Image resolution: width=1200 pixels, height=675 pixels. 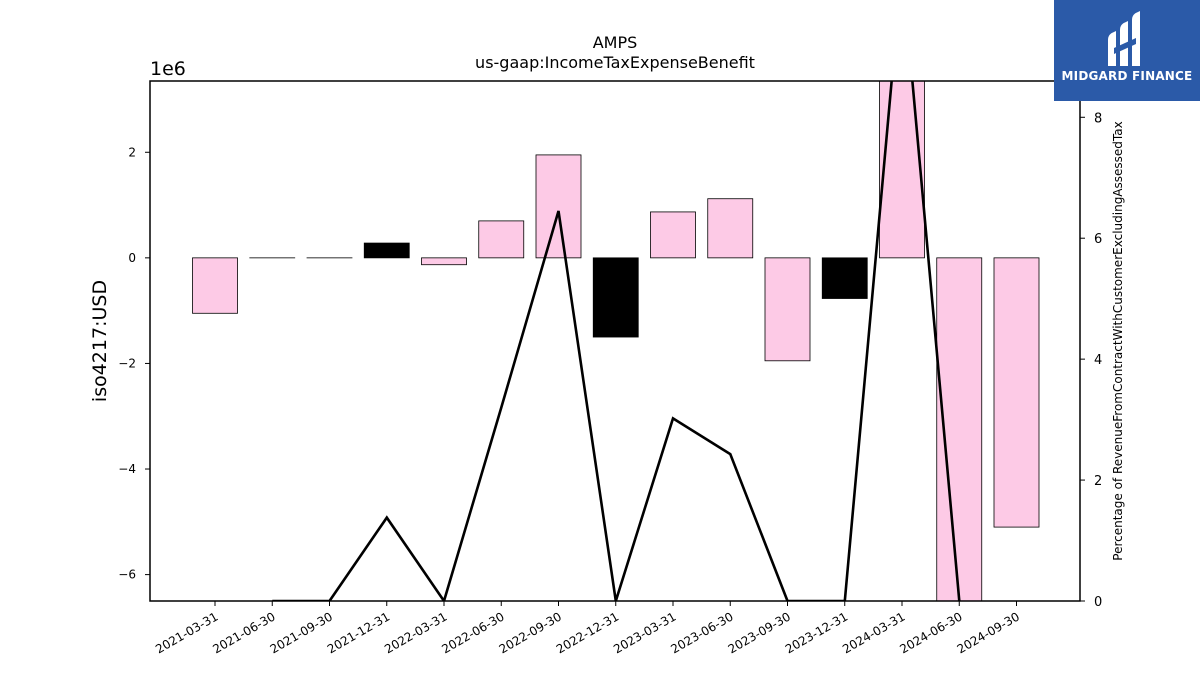 I want to click on logo-text: MIDGARD FINANCE, so click(x=1127, y=76).